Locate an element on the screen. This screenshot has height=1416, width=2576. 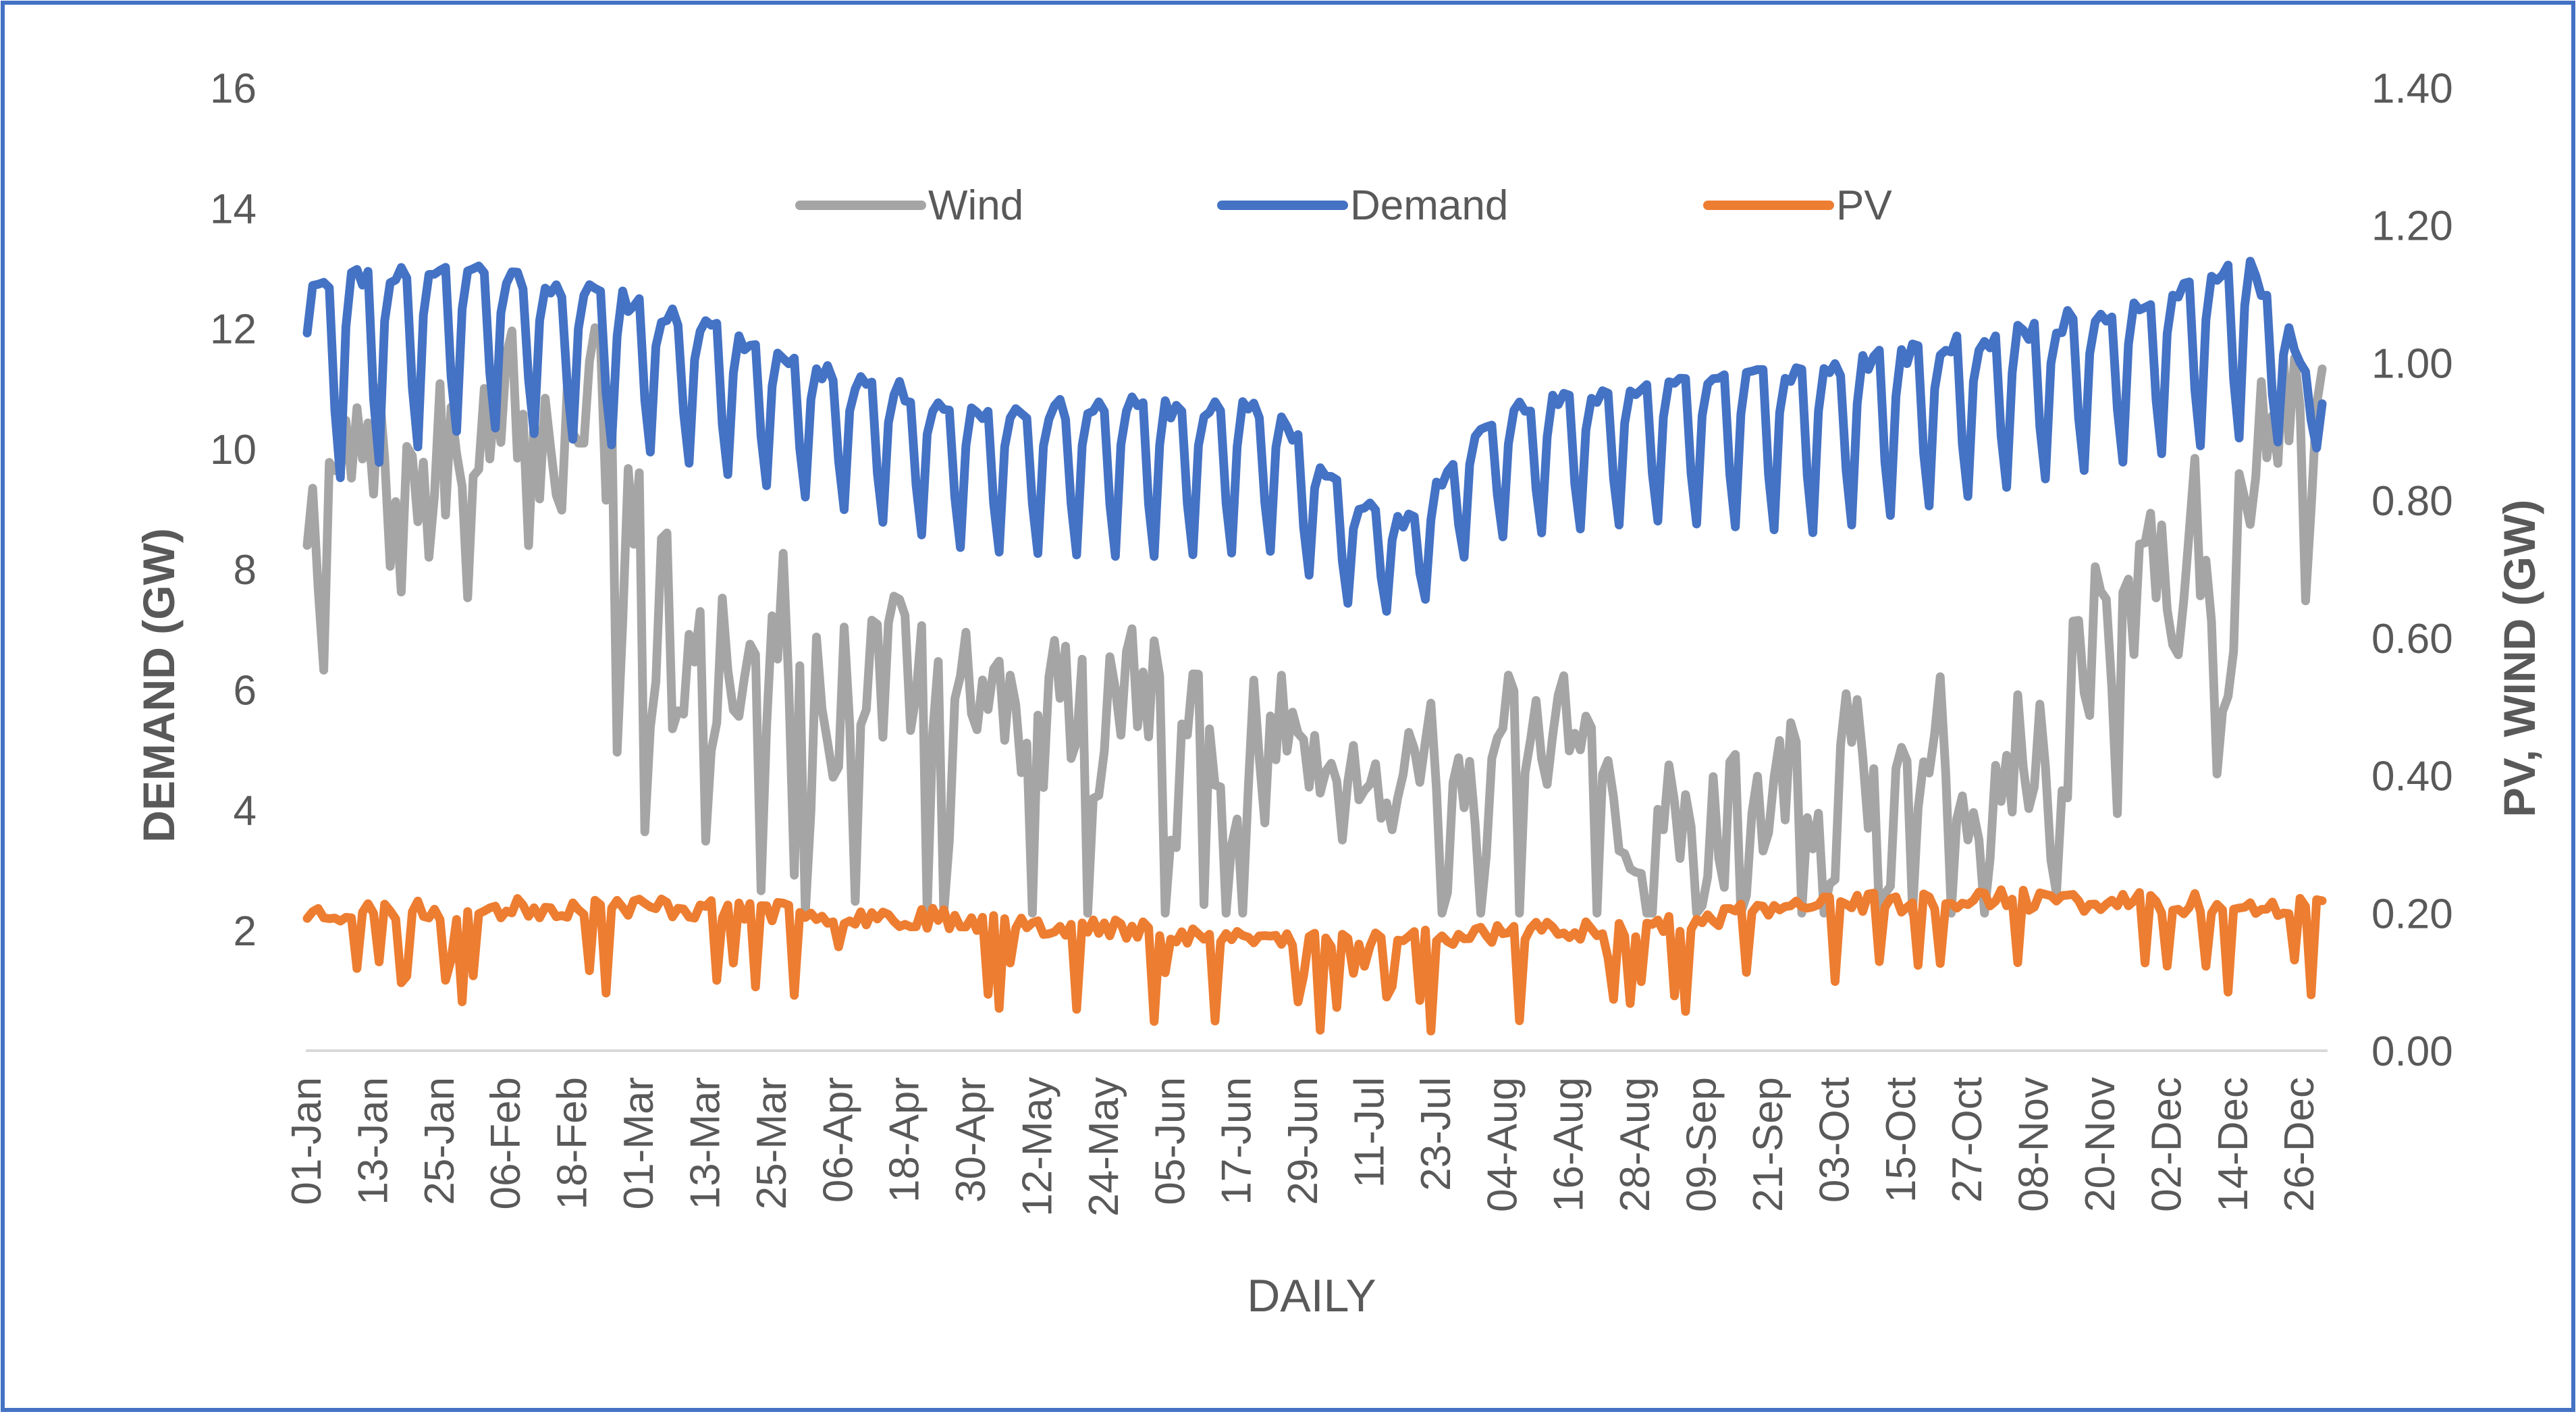
x-tick-label: 27-Oct is located at coordinates (1967, 1140).